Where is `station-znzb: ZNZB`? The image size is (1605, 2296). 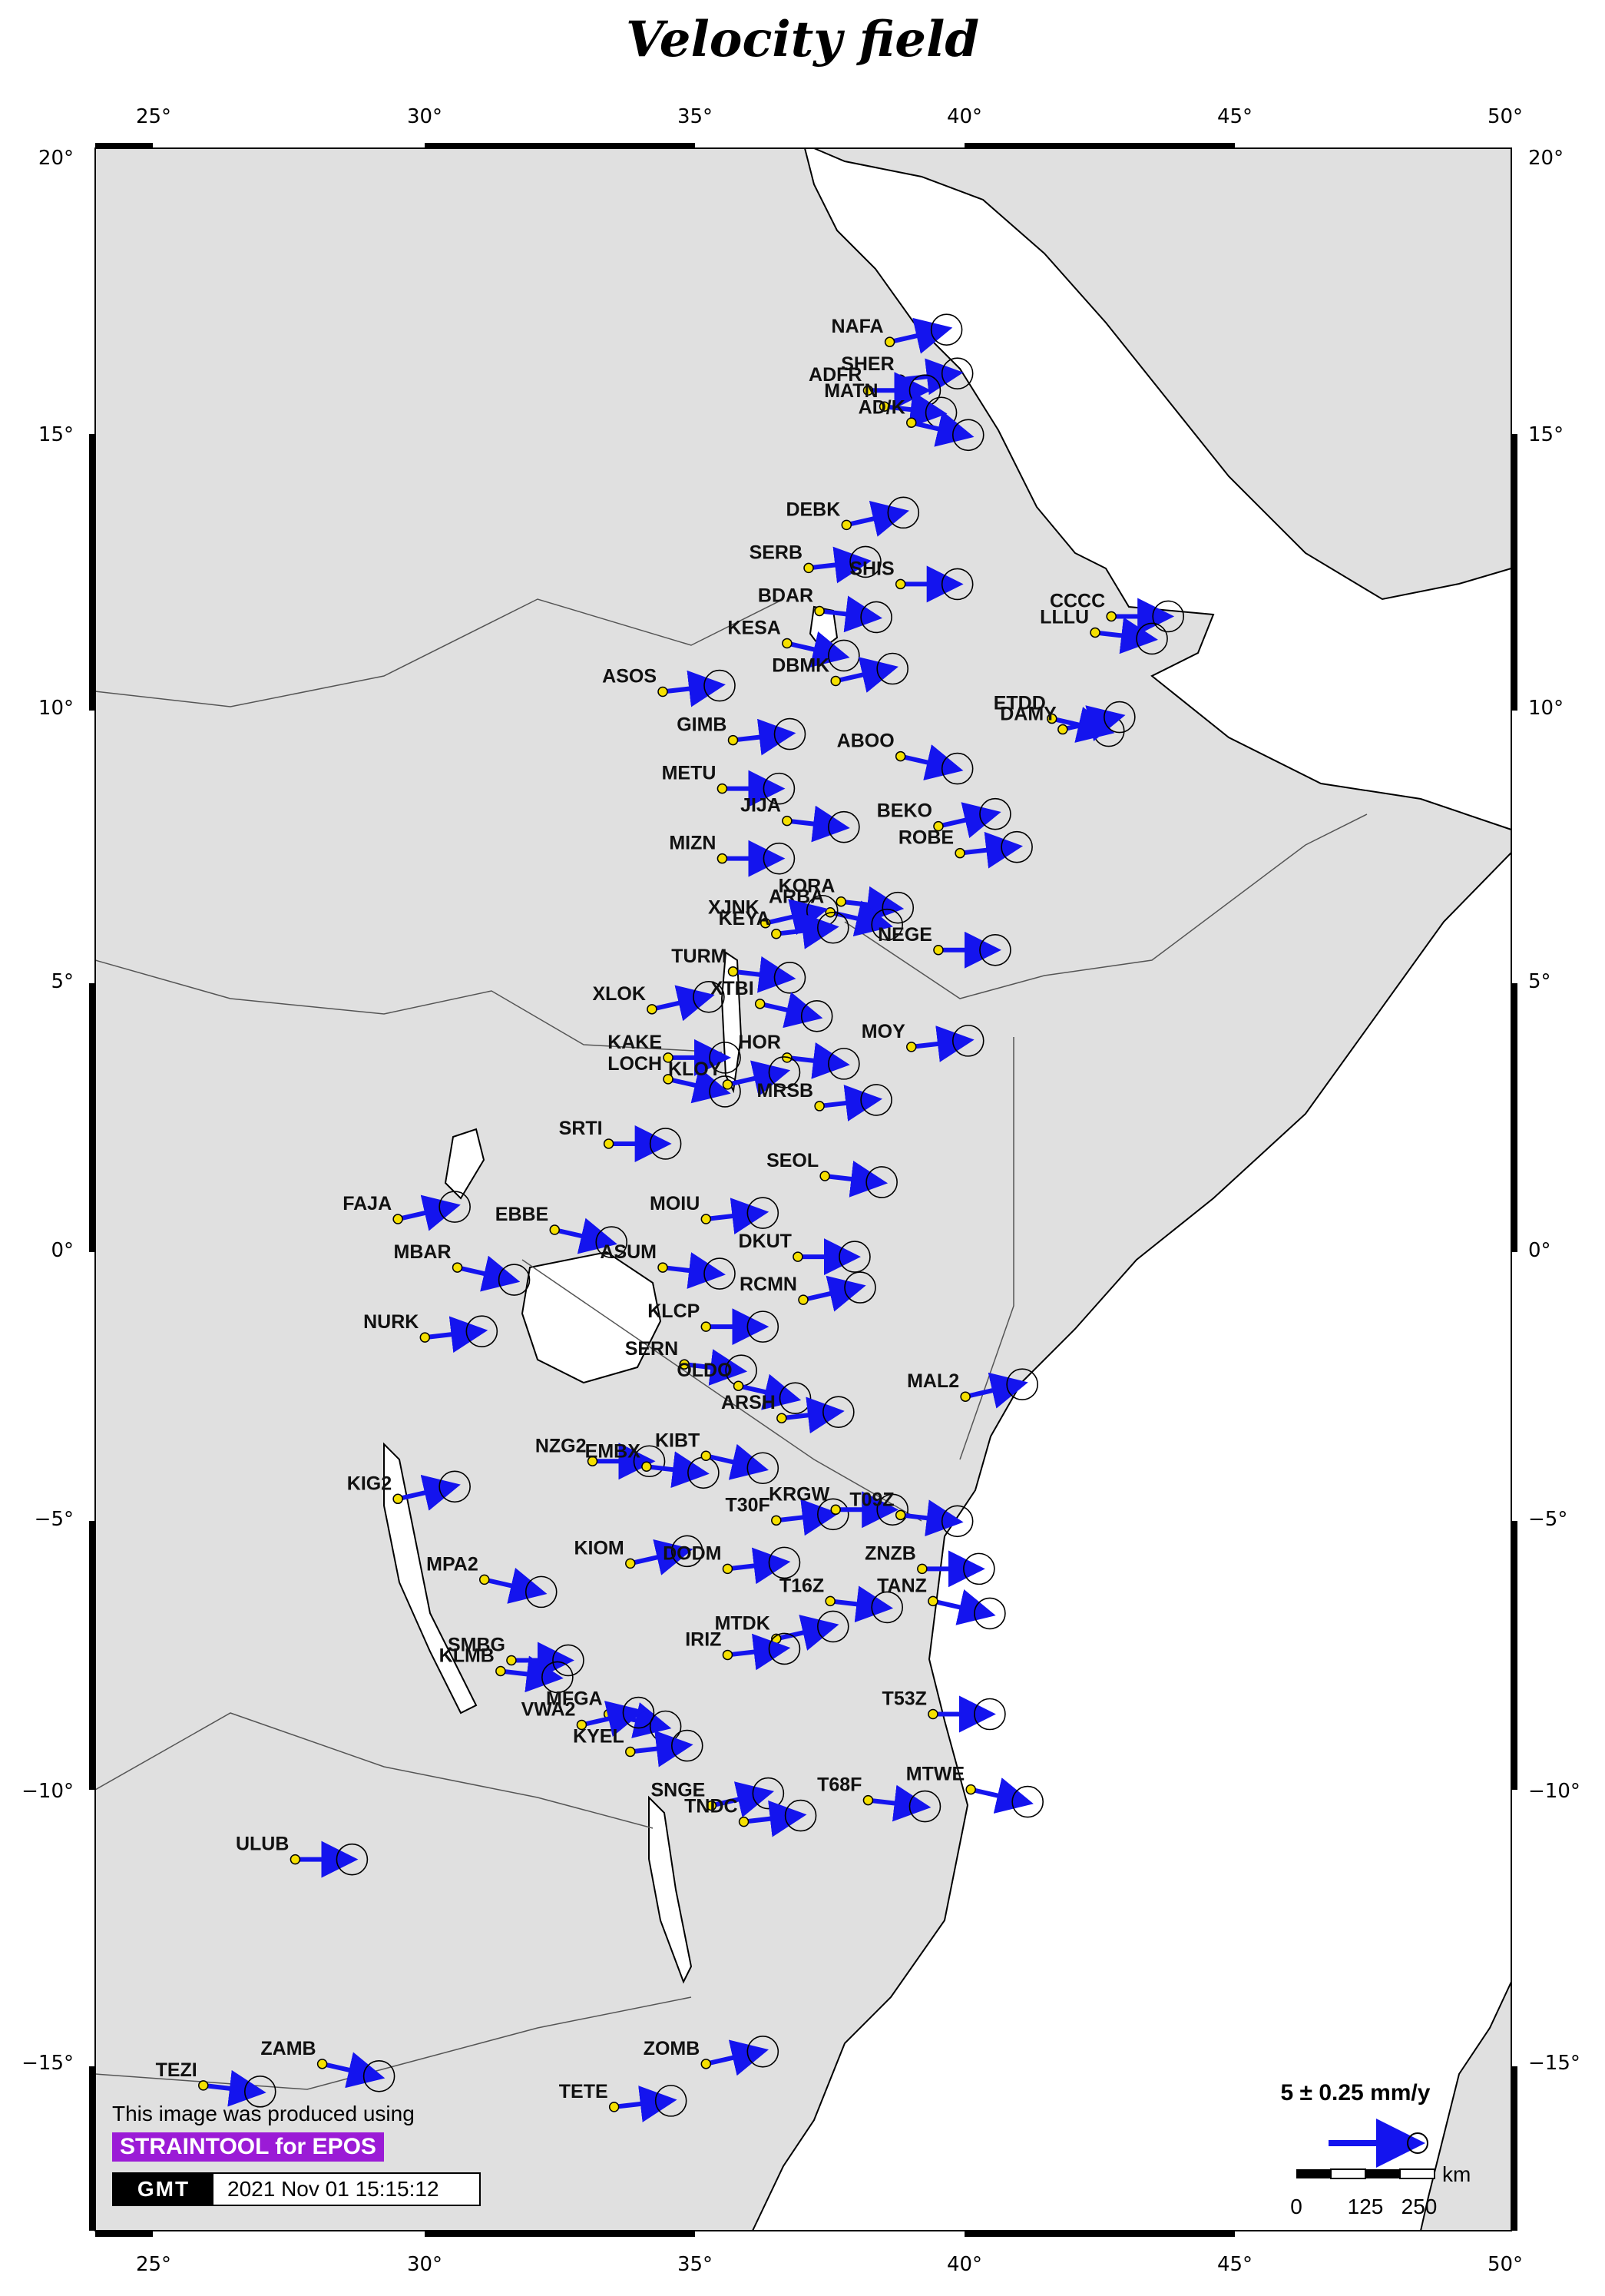 station-znzb: ZNZB is located at coordinates (930, 1565).